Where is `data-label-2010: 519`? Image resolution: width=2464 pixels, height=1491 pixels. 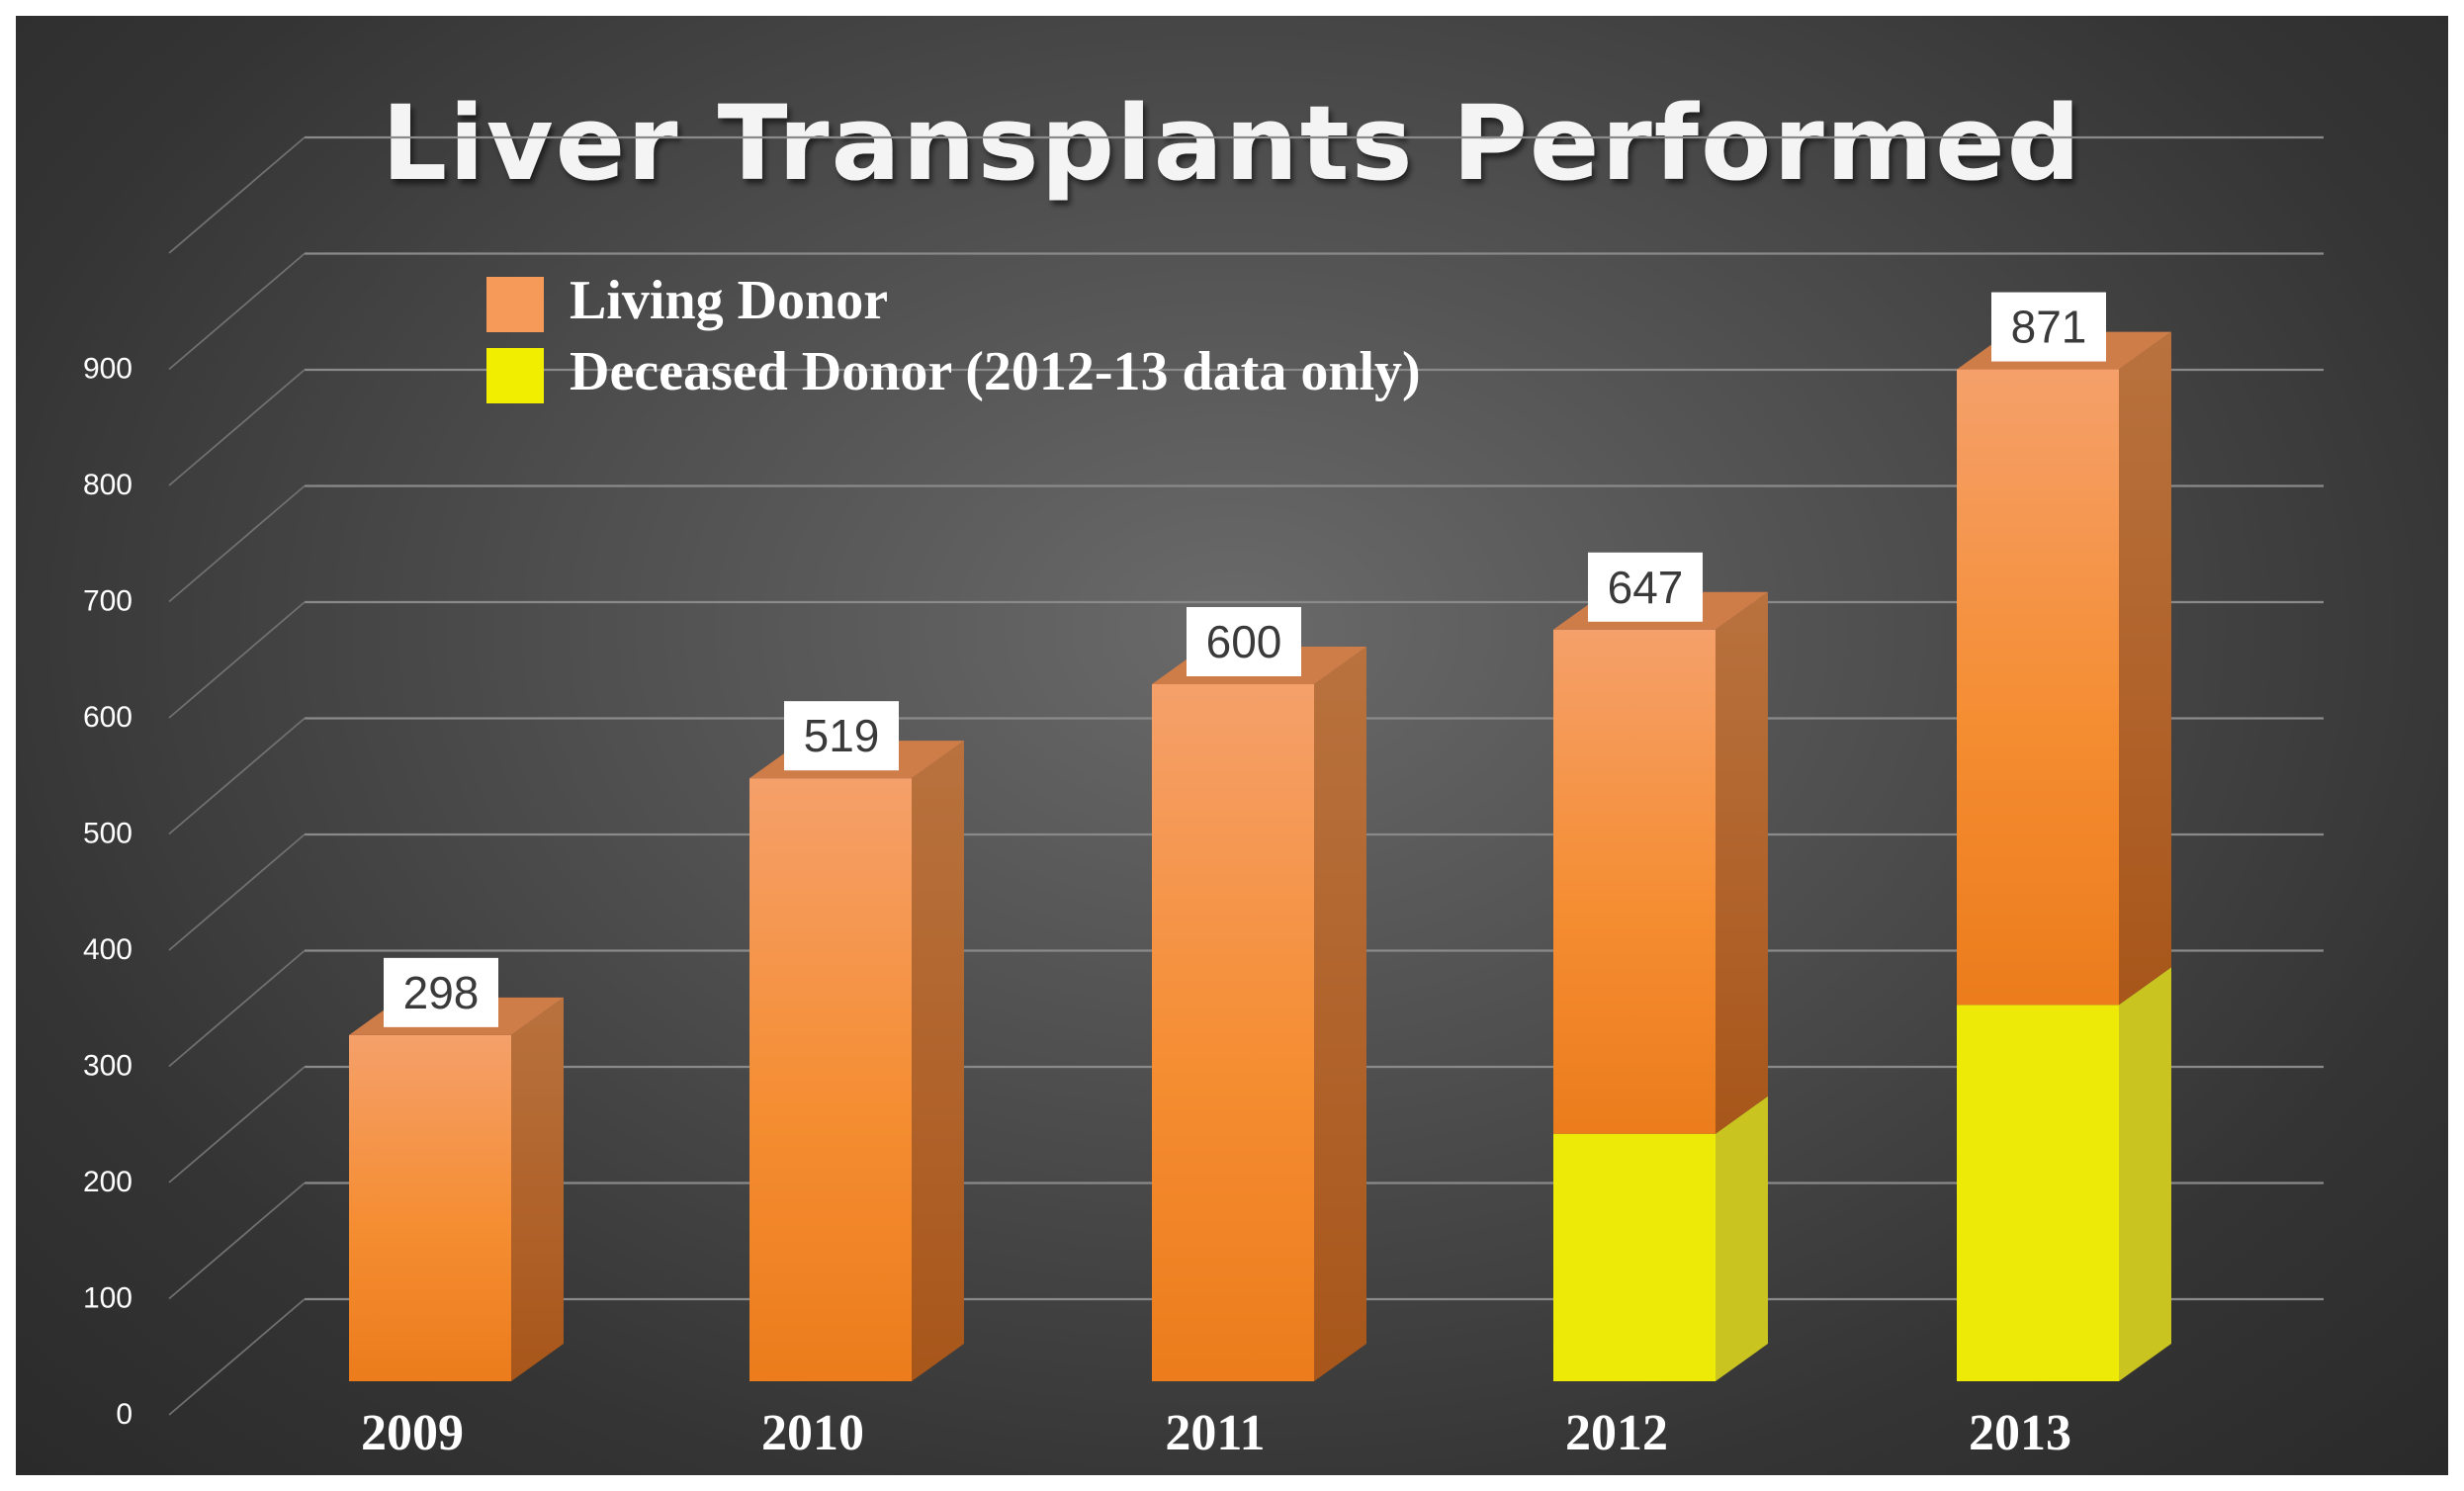 data-label-2010: 519 is located at coordinates (842, 736).